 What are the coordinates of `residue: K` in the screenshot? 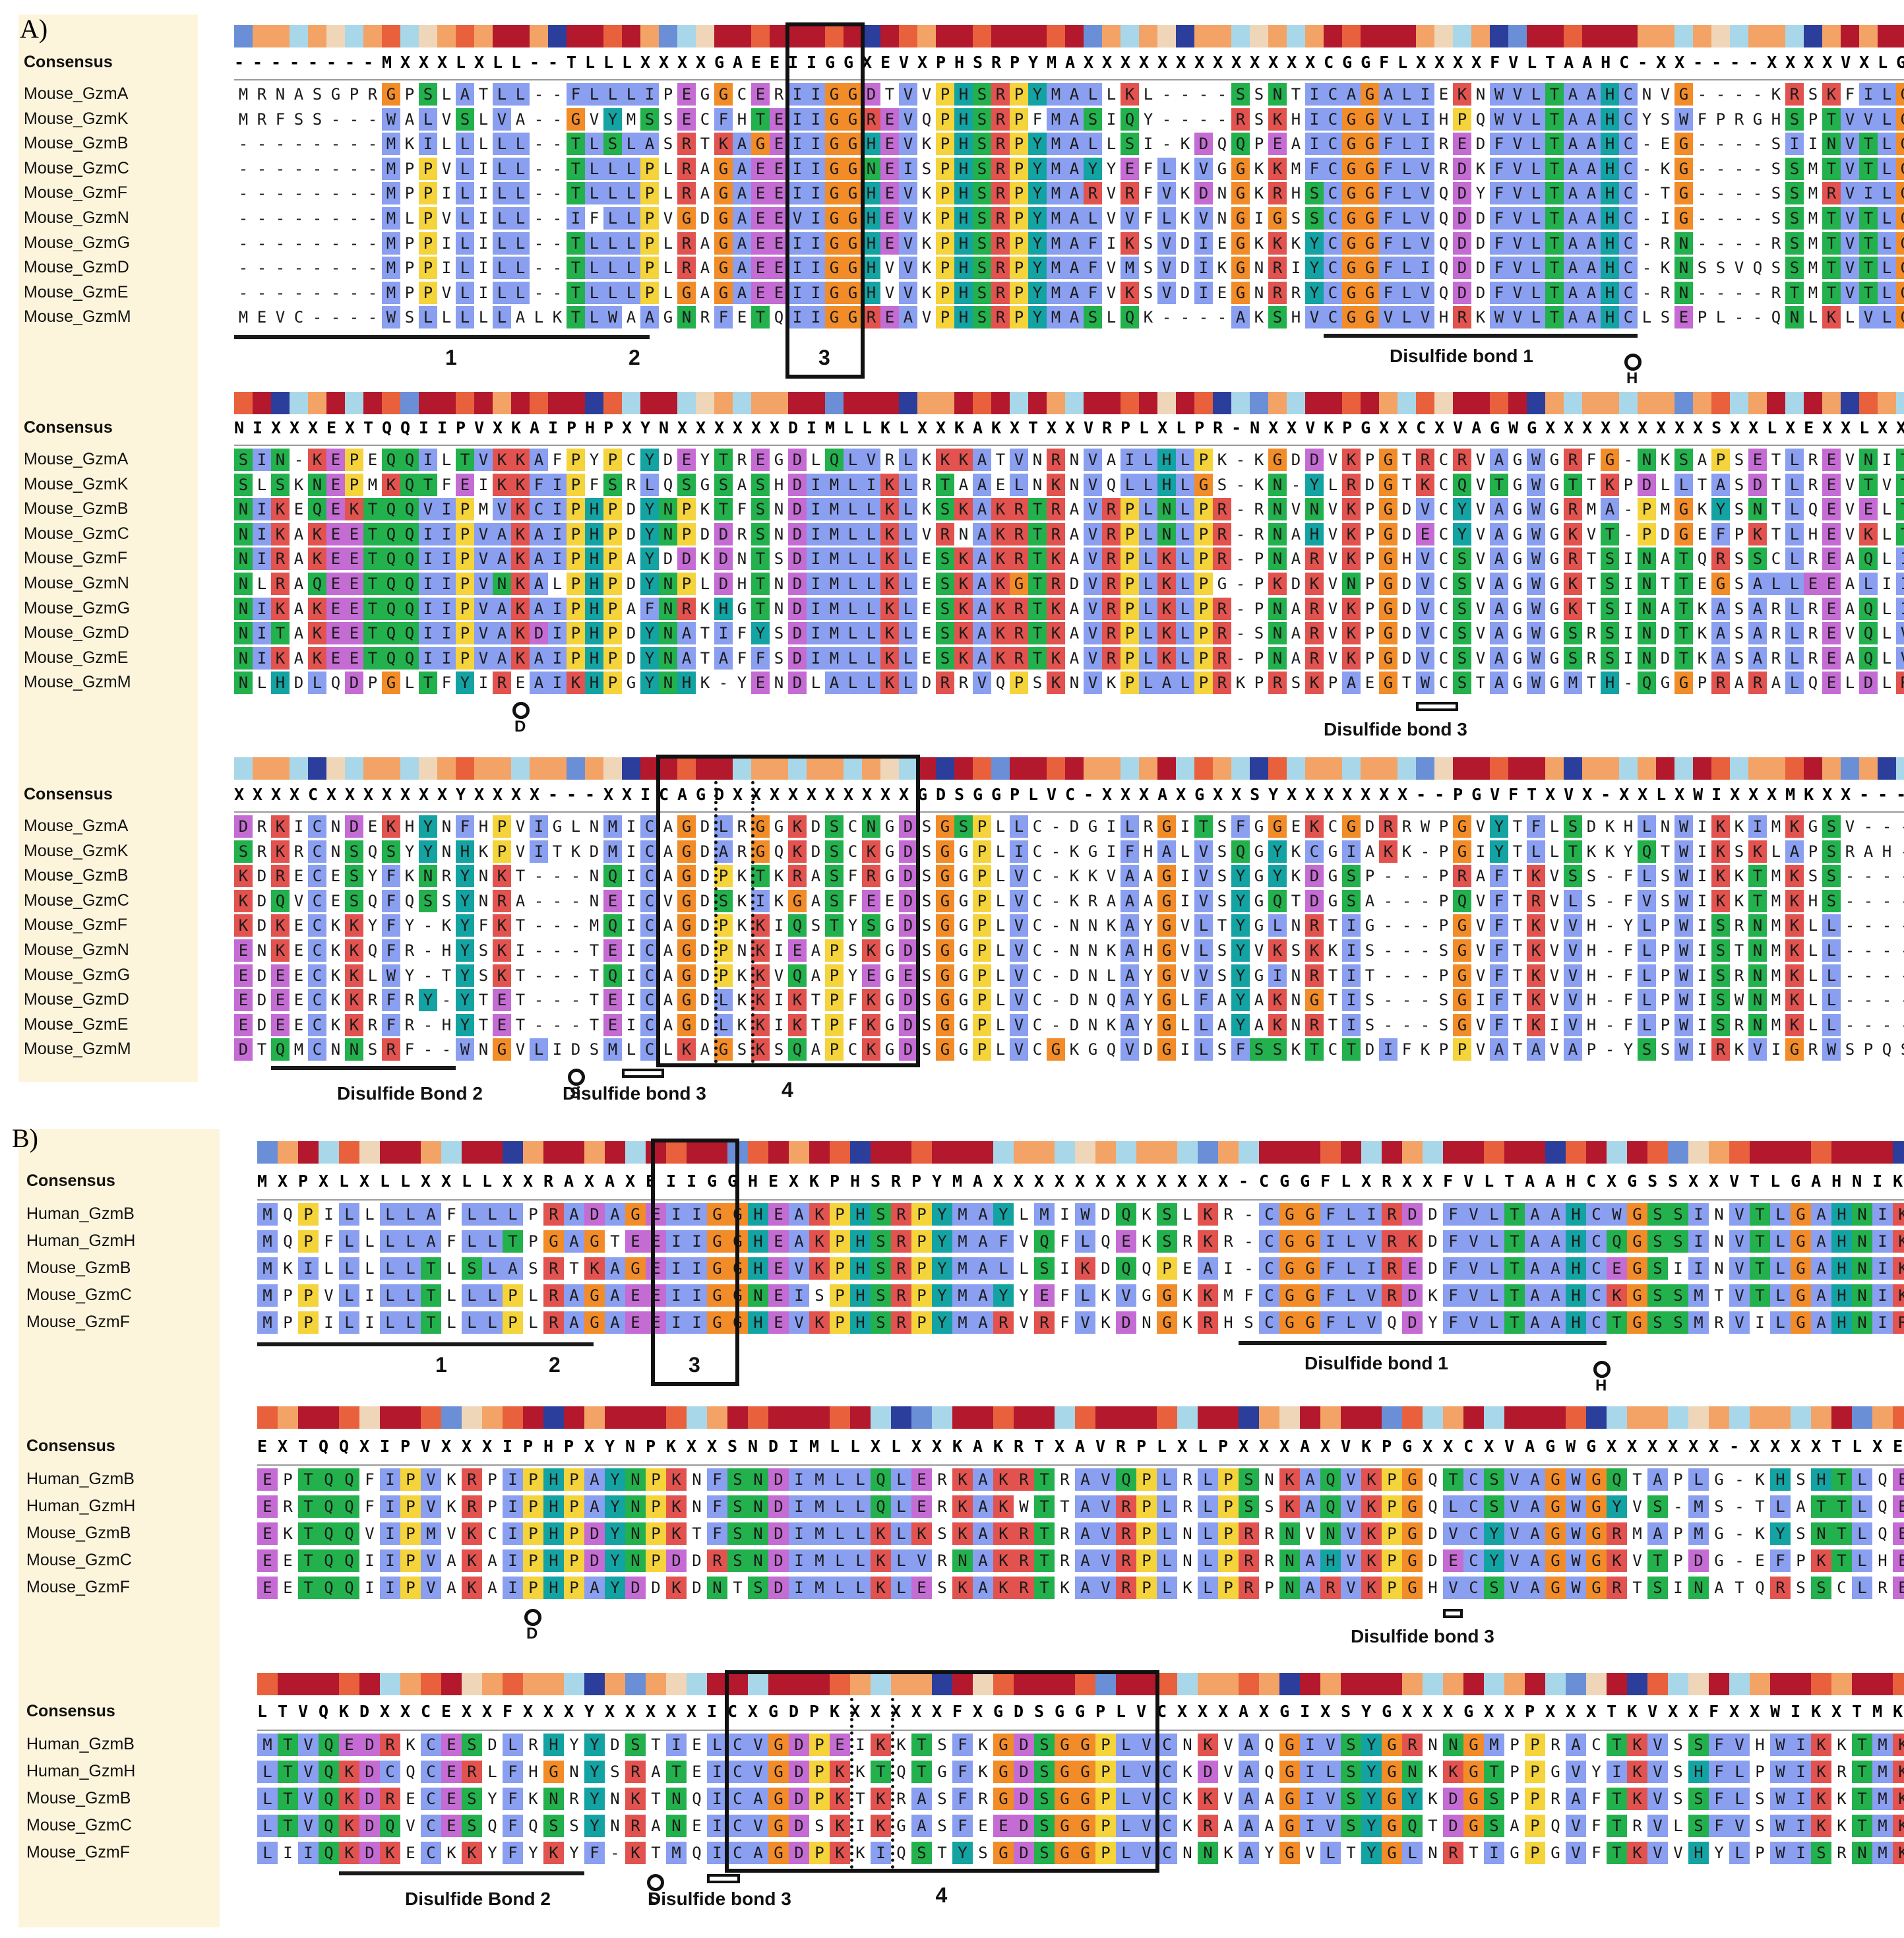 It's located at (1185, 193).